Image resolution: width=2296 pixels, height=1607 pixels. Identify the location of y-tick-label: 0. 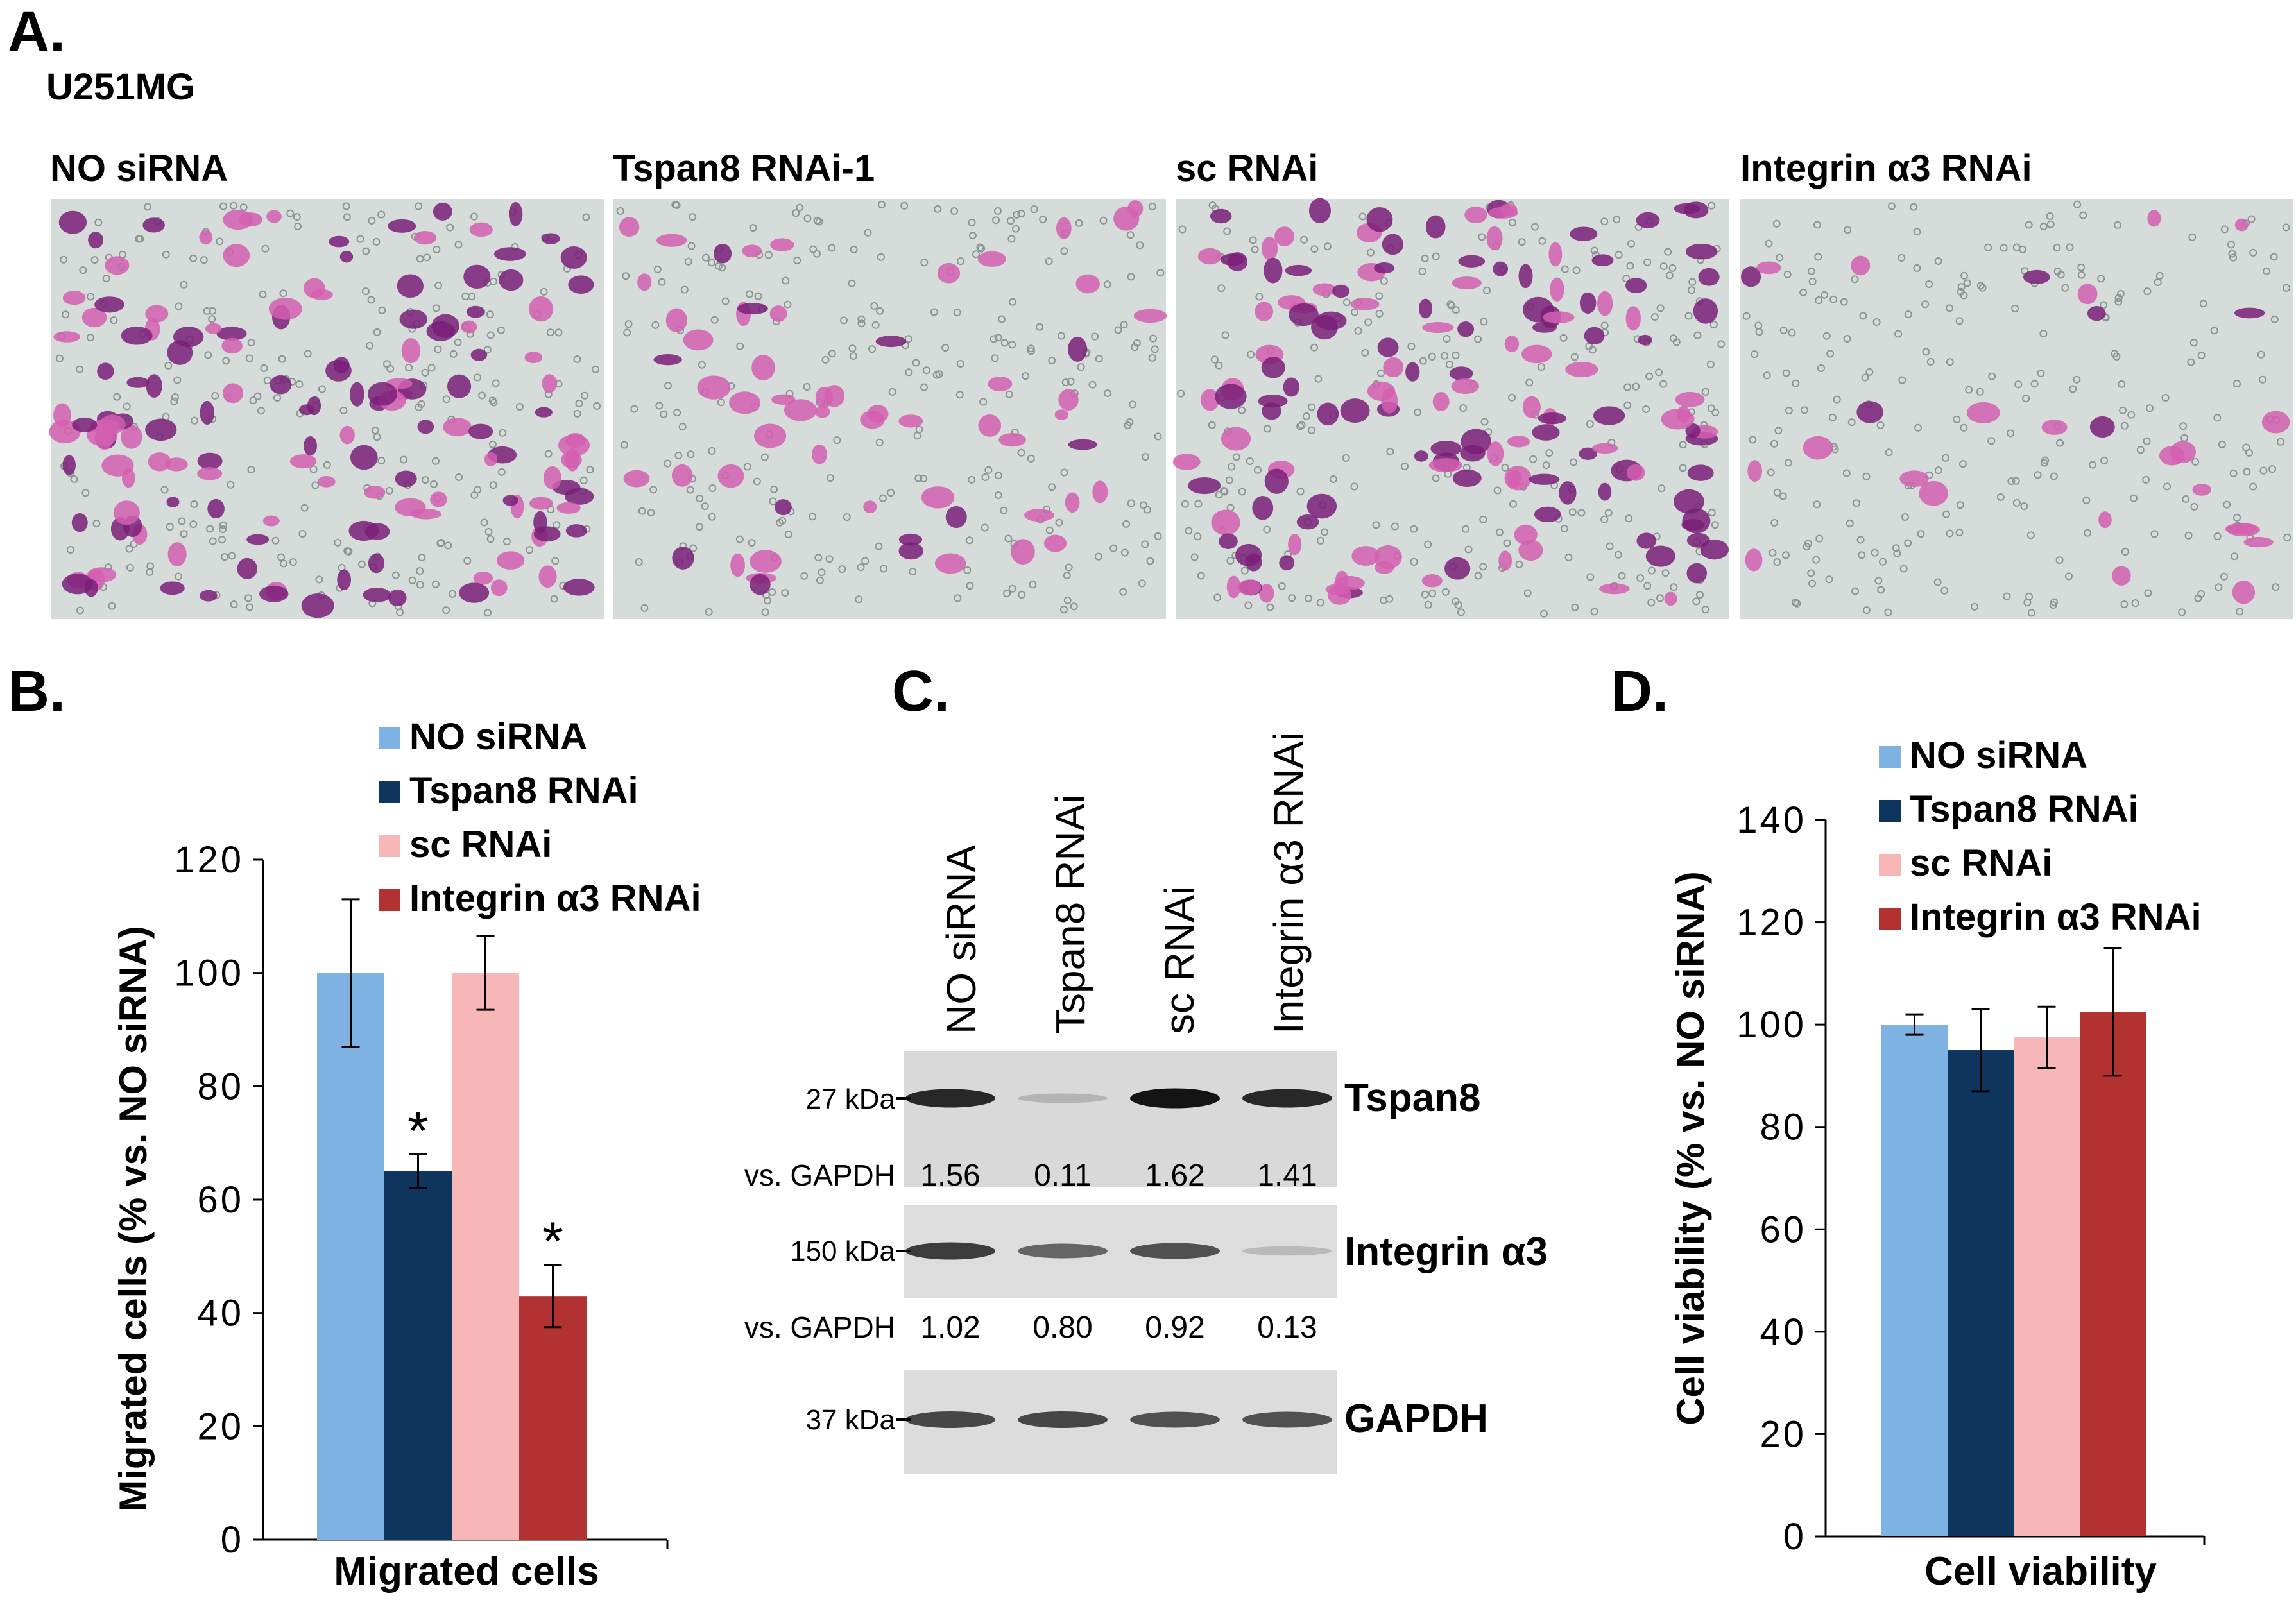
(1794, 1537).